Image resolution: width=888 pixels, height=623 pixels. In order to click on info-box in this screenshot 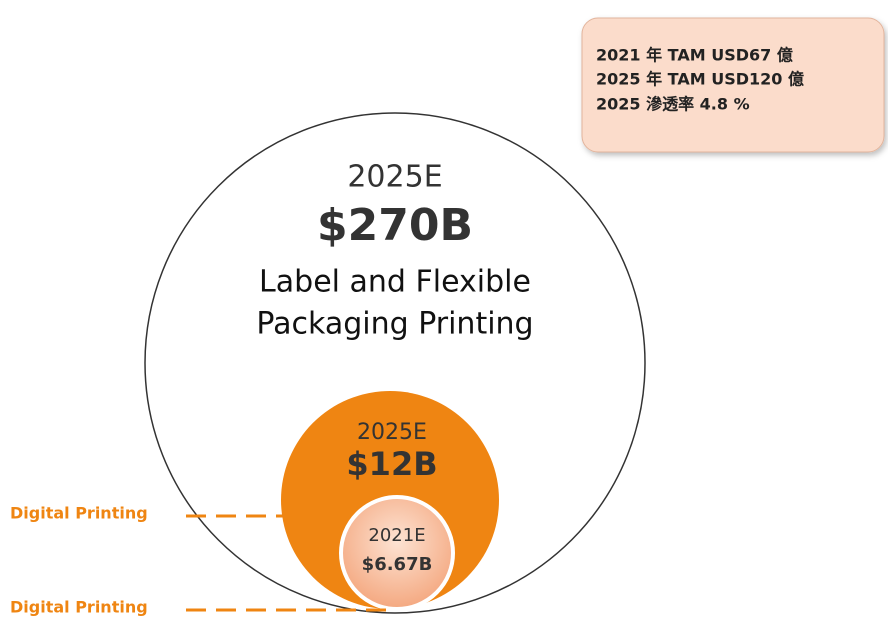, I will do `click(733, 85)`.